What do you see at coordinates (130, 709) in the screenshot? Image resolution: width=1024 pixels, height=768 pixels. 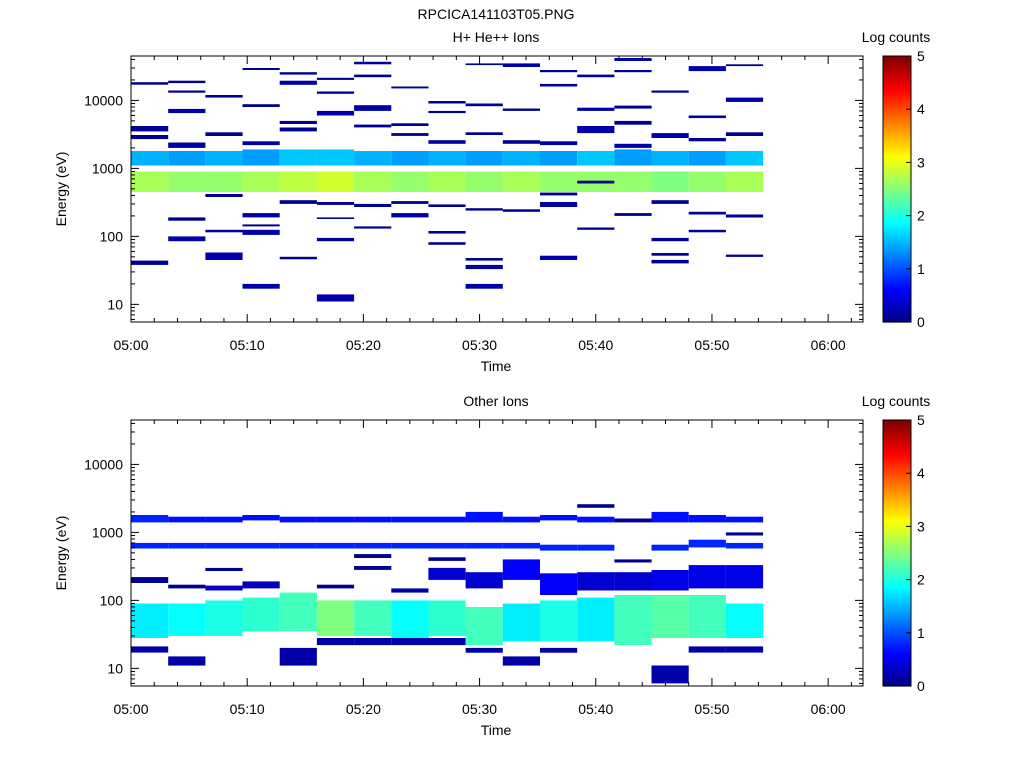 I see `x-tick-label: 05:00` at bounding box center [130, 709].